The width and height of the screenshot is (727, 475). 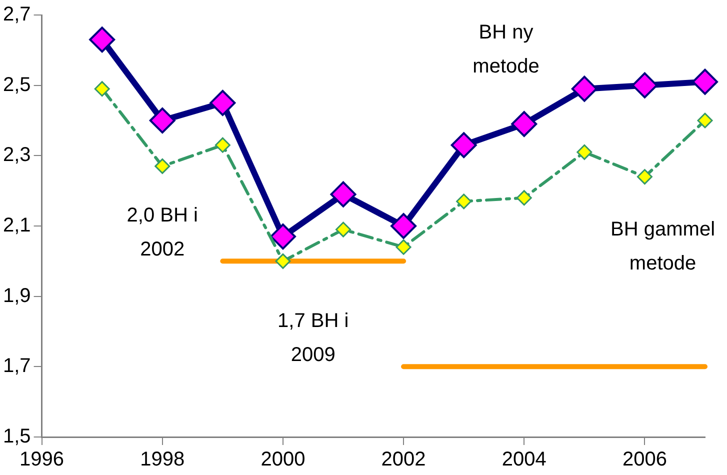 What do you see at coordinates (403, 459) in the screenshot?
I see `x-tick-label: 2002` at bounding box center [403, 459].